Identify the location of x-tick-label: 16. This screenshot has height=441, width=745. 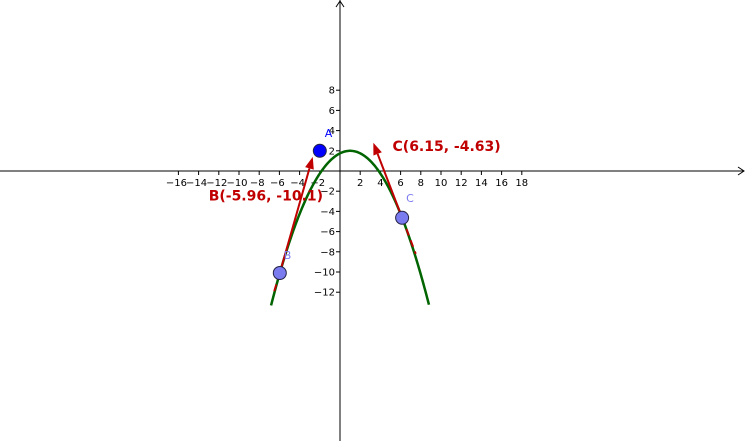
(501, 183).